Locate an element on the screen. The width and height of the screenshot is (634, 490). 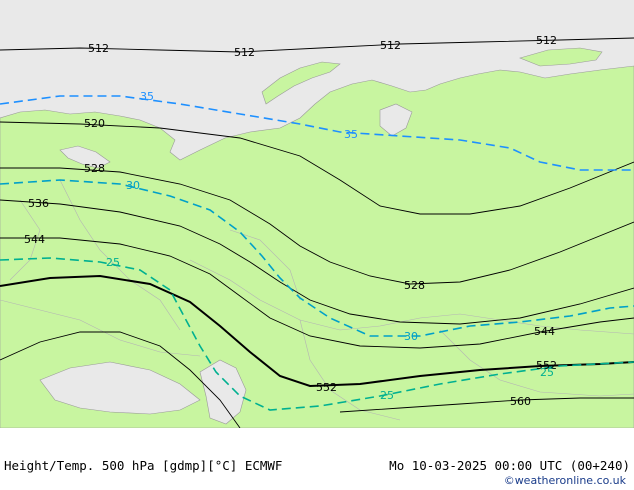
map-datetime: Mo 10-03-2025 00:00 UTC (00+240) is located at coordinates (509, 465).